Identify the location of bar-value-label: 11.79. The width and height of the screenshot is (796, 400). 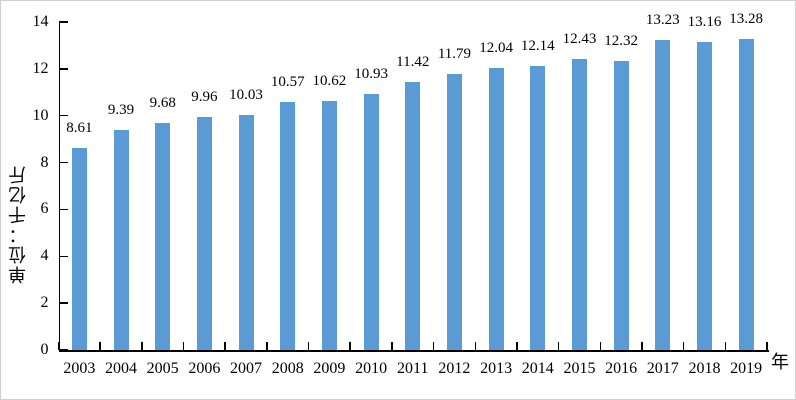
(454, 53).